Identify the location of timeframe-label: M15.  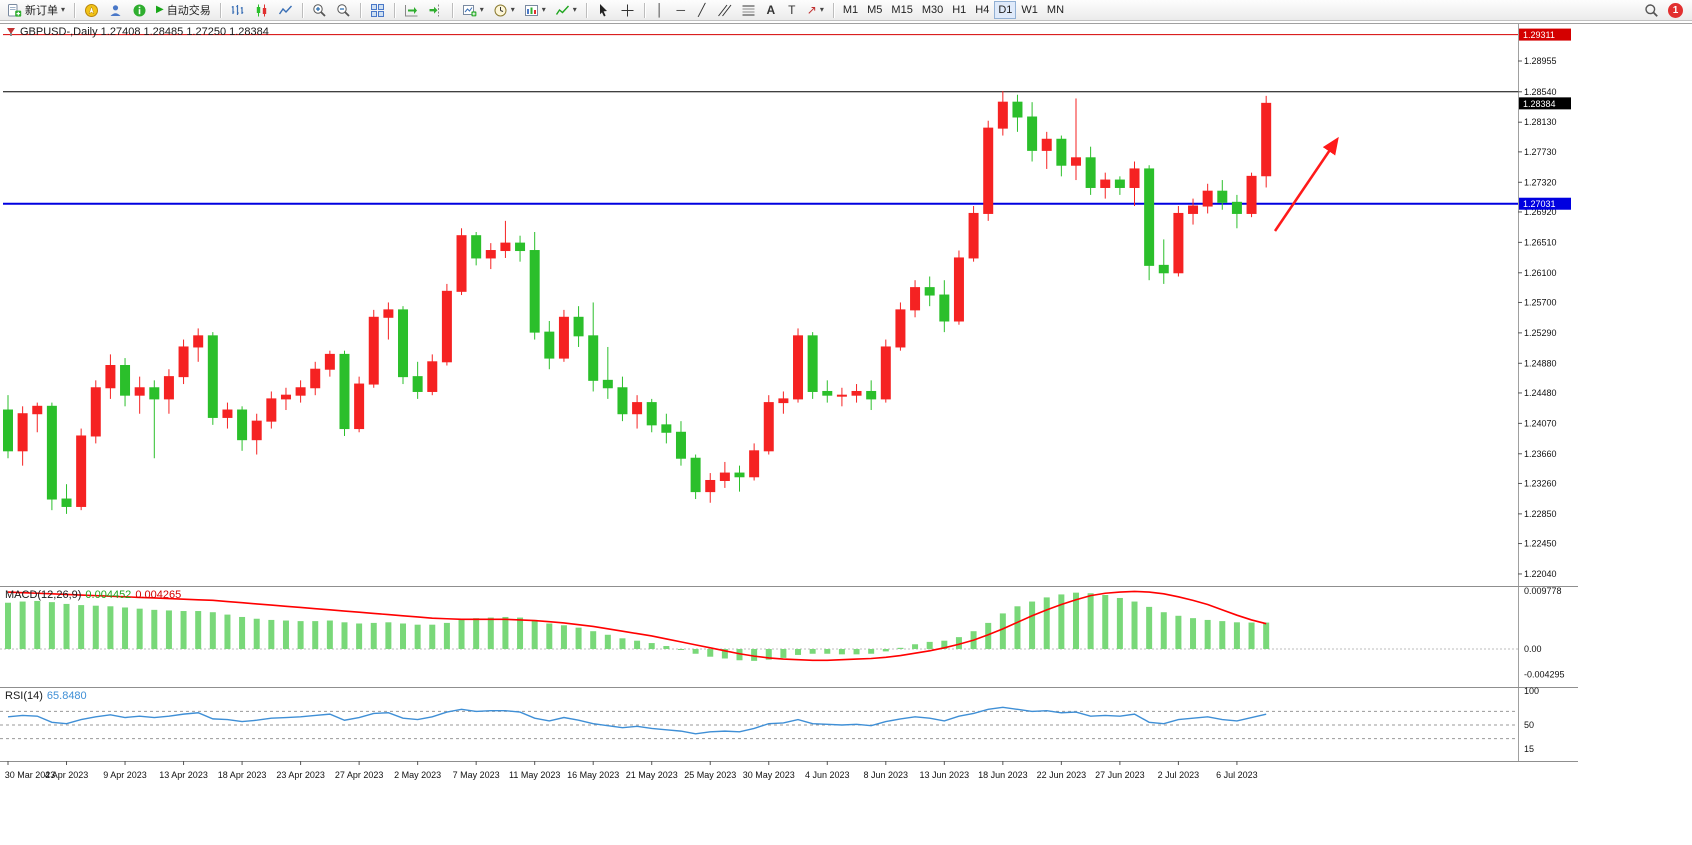
(902, 10).